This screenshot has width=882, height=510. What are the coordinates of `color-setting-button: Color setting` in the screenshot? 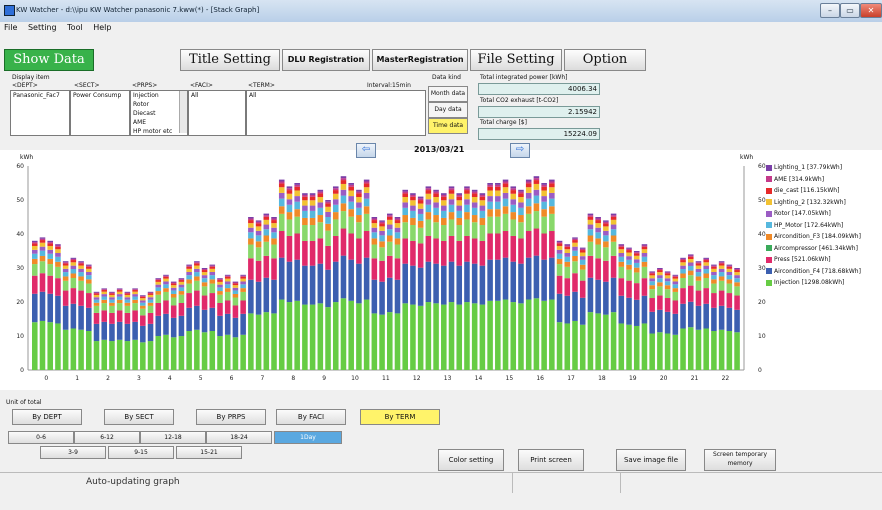 It's located at (471, 460).